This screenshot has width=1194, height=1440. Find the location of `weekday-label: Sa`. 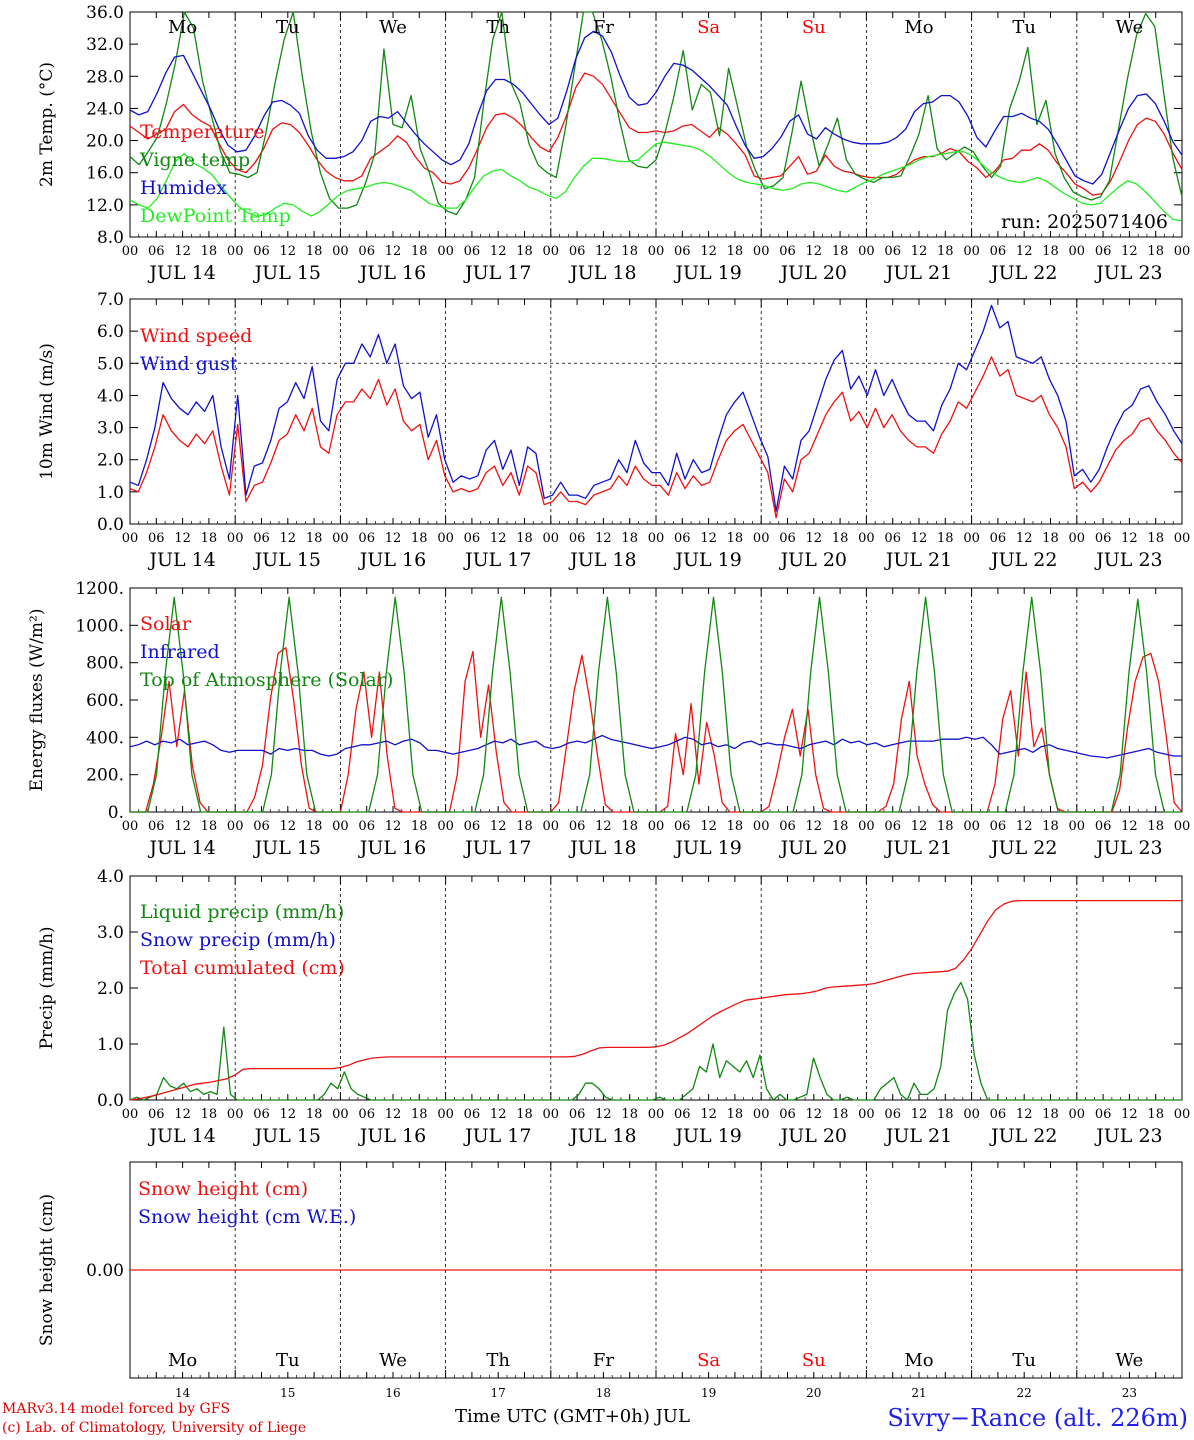

weekday-label: Sa is located at coordinates (708, 27).